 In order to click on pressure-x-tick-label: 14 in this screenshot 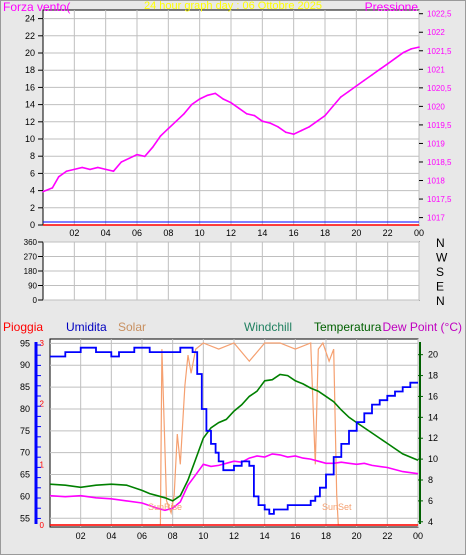, I will do `click(262, 233)`.